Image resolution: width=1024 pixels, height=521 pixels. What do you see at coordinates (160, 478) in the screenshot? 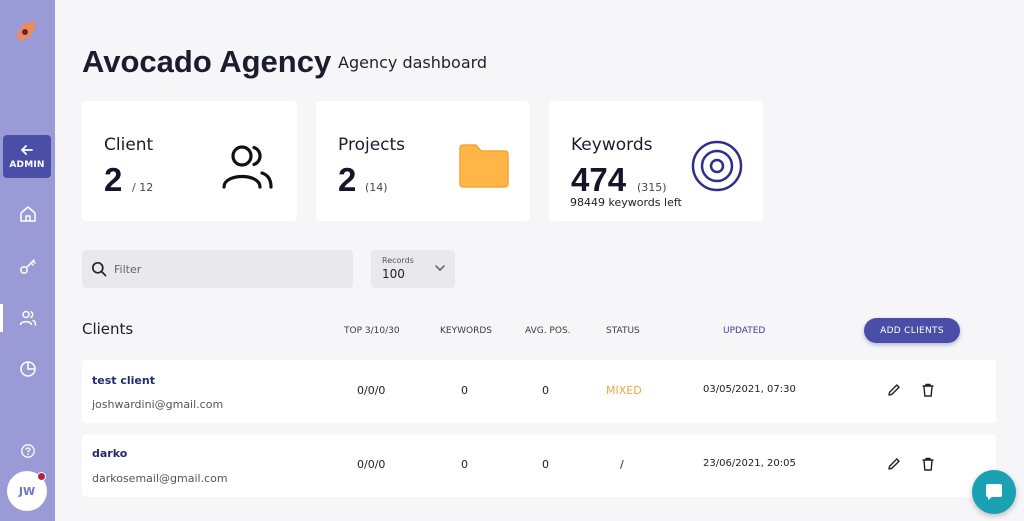
I see `client-email: darkosemail@gmail.com` at bounding box center [160, 478].